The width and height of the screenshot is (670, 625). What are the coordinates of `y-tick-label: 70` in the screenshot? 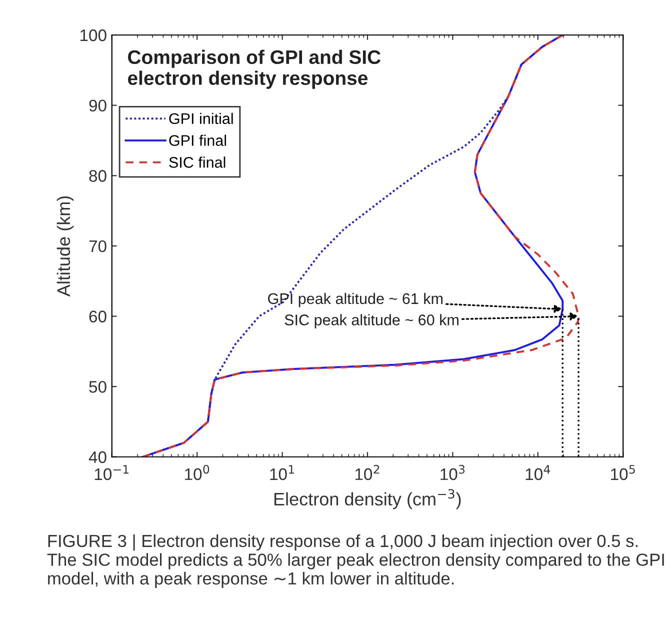 It's located at (97, 246).